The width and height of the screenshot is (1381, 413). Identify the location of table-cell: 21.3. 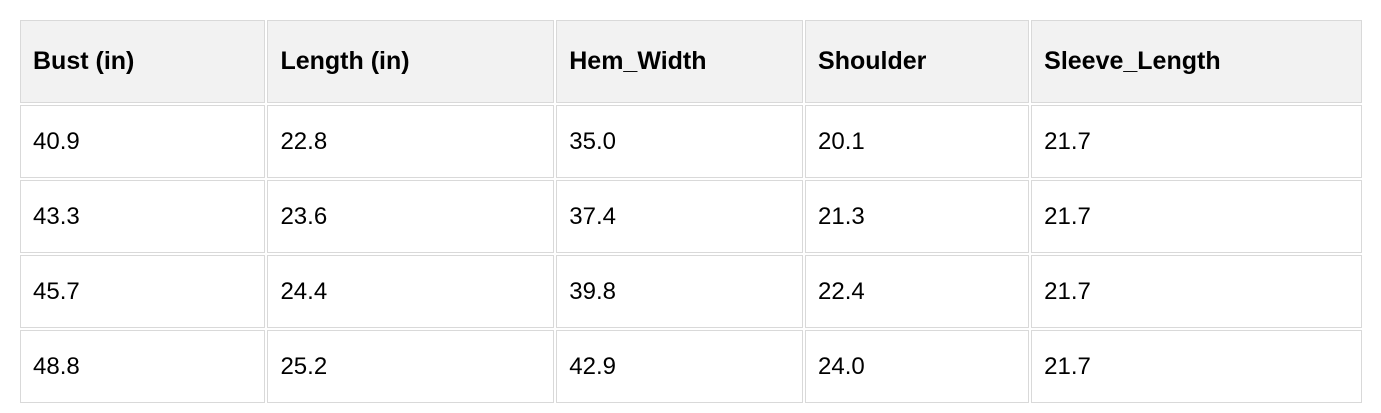
(917, 216).